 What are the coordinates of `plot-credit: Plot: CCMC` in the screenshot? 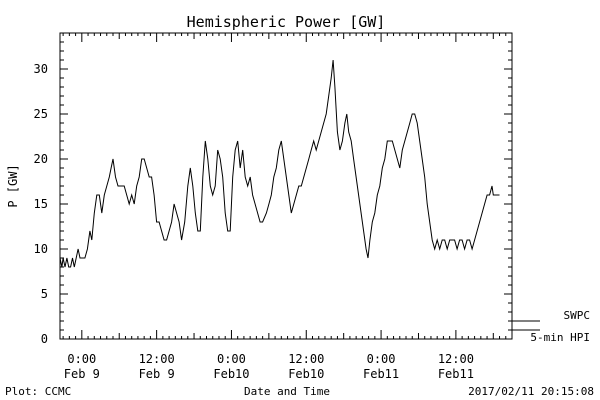 It's located at (38, 391).